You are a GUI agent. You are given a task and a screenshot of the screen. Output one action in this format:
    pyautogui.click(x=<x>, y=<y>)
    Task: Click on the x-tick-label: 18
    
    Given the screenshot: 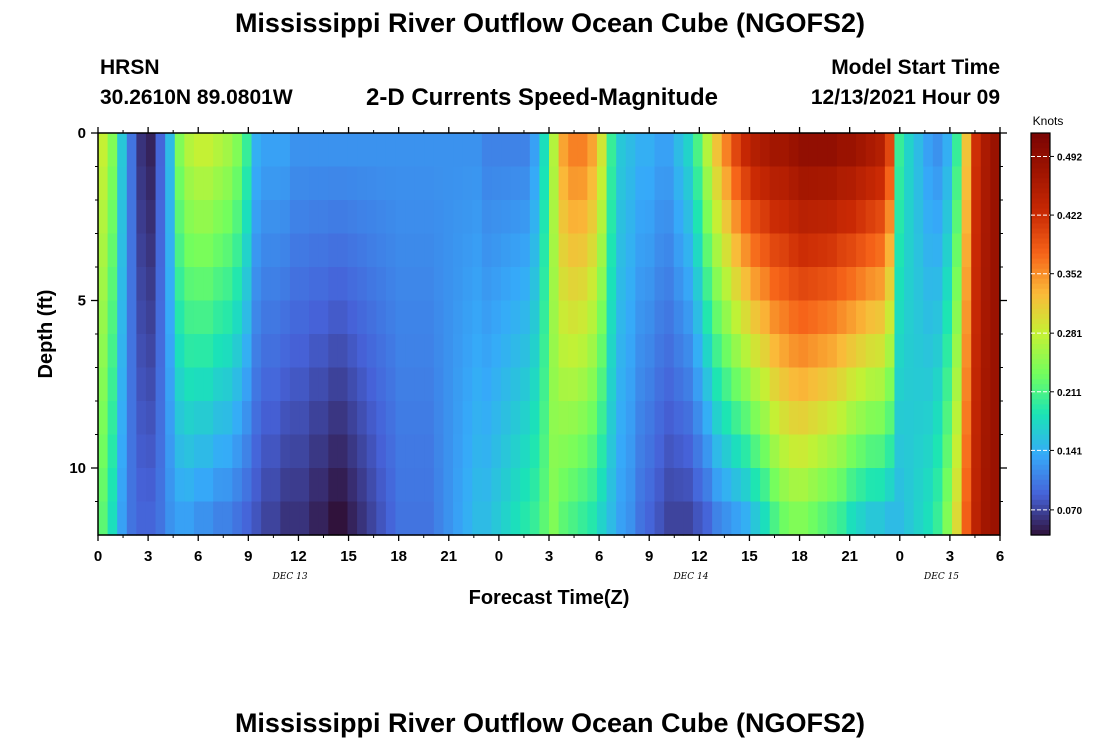 What is the action you would take?
    pyautogui.click(x=398, y=556)
    